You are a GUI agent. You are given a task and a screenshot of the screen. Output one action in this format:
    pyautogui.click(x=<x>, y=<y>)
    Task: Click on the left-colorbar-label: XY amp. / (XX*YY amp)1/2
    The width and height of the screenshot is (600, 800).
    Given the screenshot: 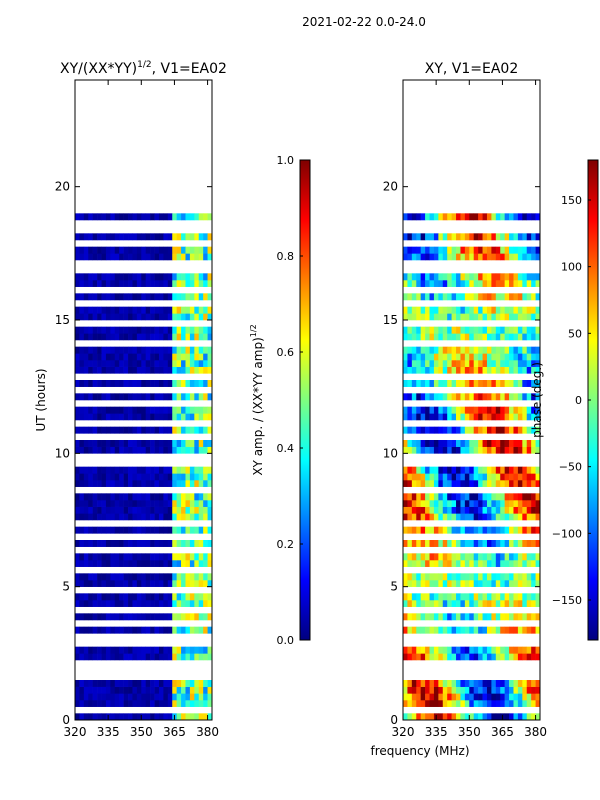 What is the action you would take?
    pyautogui.click(x=257, y=399)
    